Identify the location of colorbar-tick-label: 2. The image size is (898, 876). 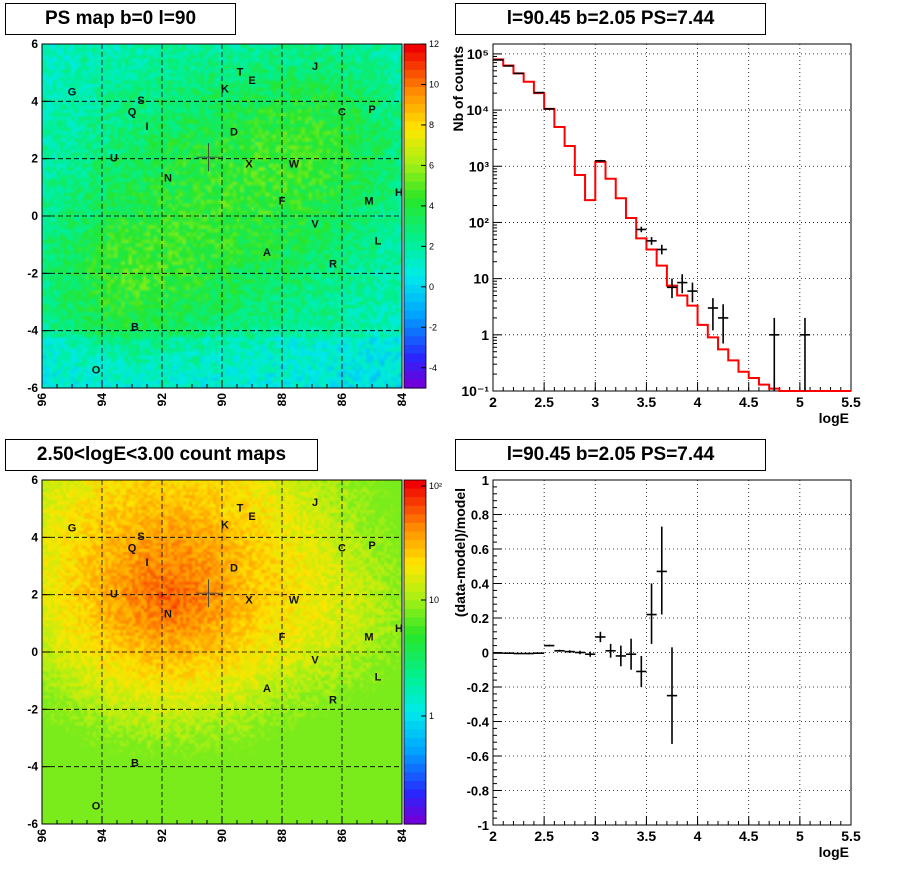
(431, 246).